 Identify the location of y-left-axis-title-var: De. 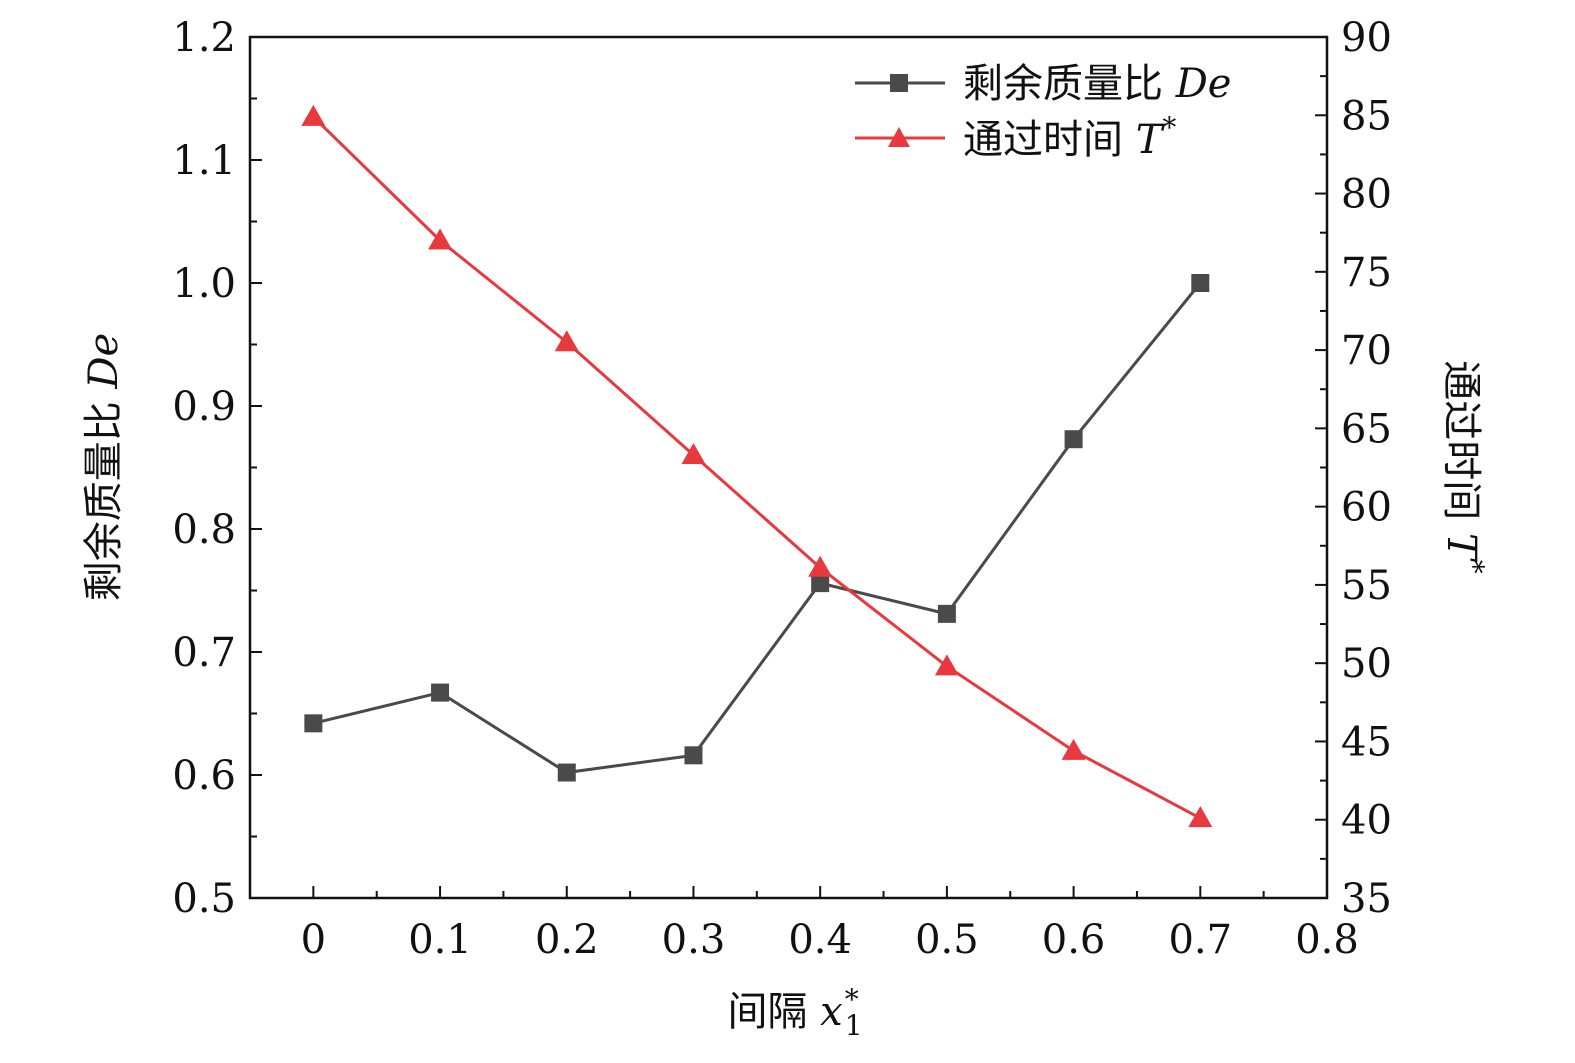
(104, 361).